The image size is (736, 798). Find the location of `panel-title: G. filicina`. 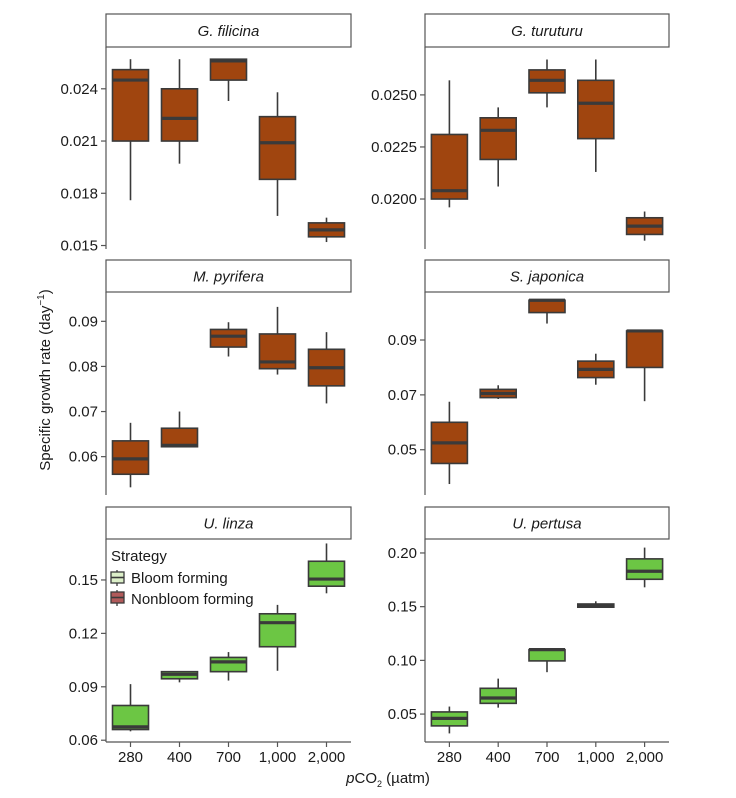

panel-title: G. filicina is located at coordinates (229, 31).